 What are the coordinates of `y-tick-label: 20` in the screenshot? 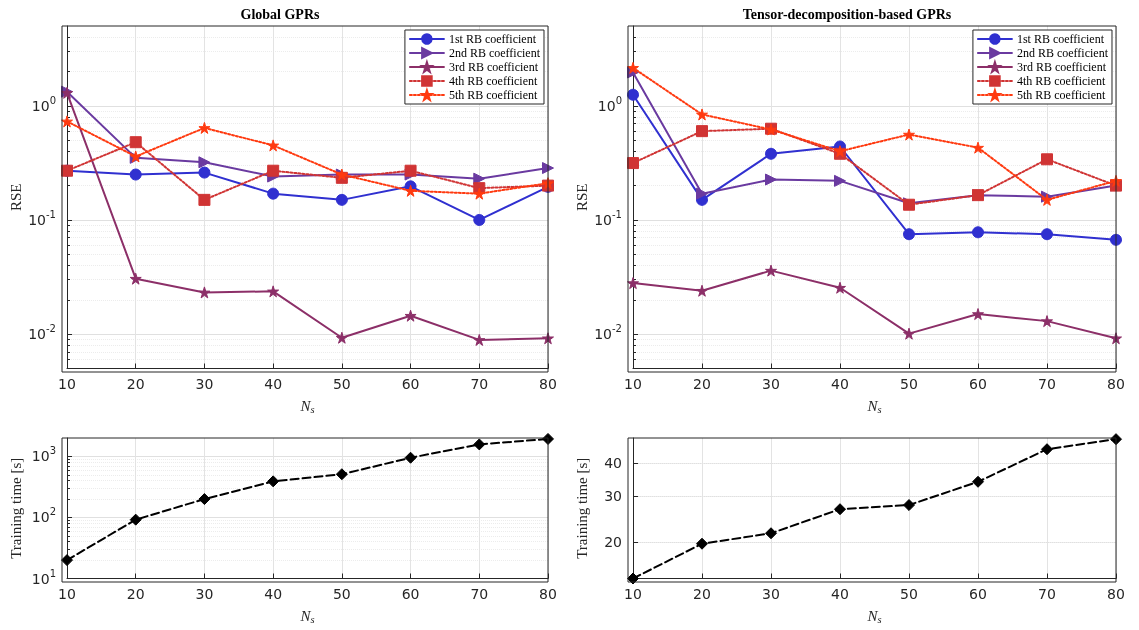 It's located at (613, 542).